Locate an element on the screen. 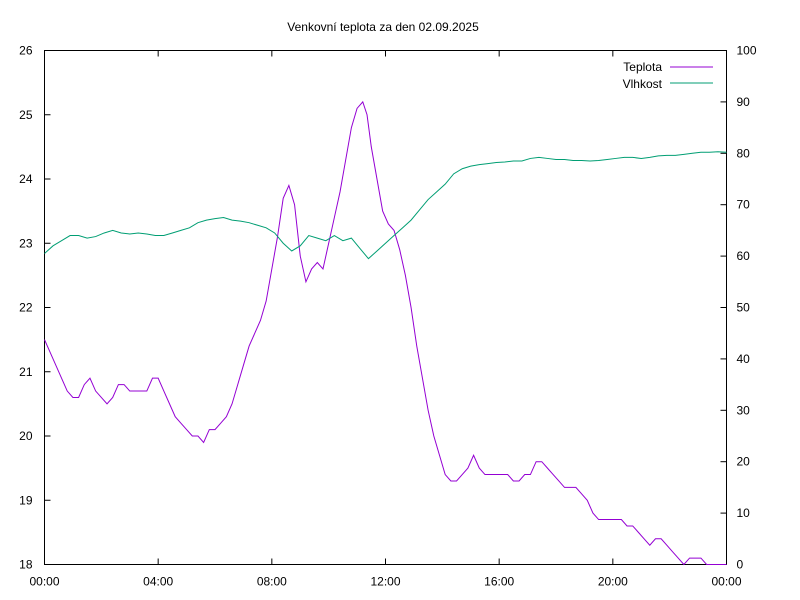  y-tick-label: 22 is located at coordinates (26, 308).